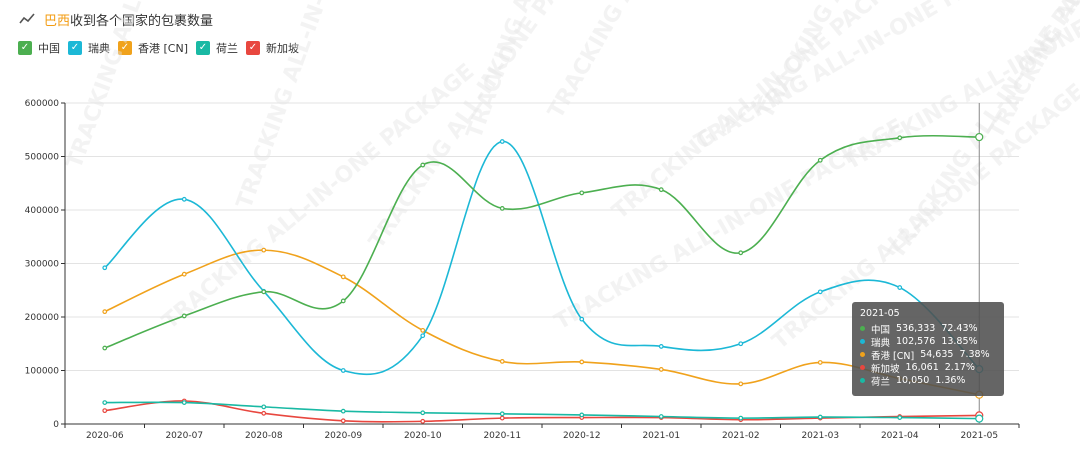 Image resolution: width=1080 pixels, height=450 pixels. What do you see at coordinates (153, 48) in the screenshot?
I see `legend-item: ✓ 香港 [CN]` at bounding box center [153, 48].